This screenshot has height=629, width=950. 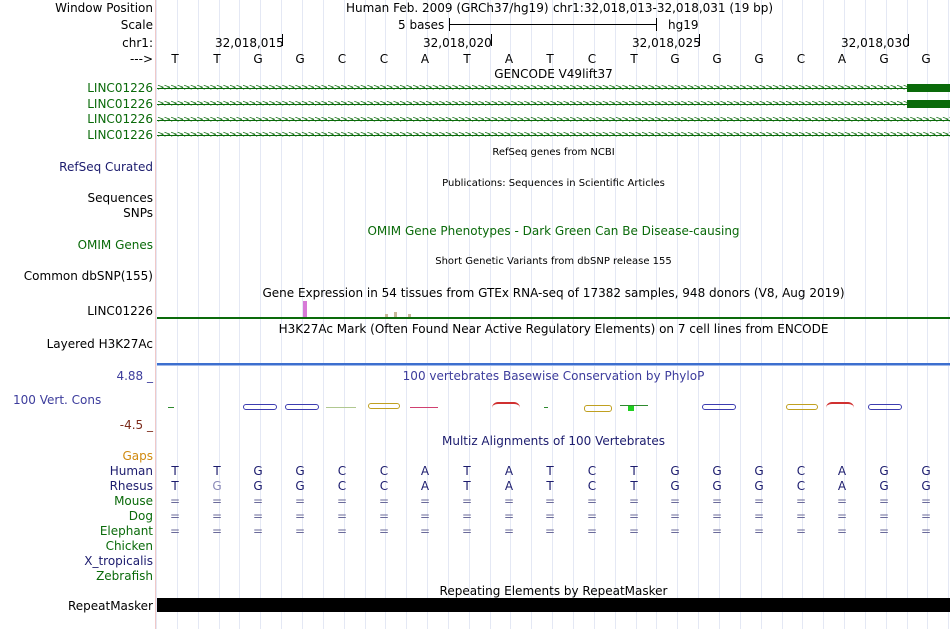 What do you see at coordinates (553, 152) in the screenshot?
I see `refseq-title: RefSeq genes from NCBI` at bounding box center [553, 152].